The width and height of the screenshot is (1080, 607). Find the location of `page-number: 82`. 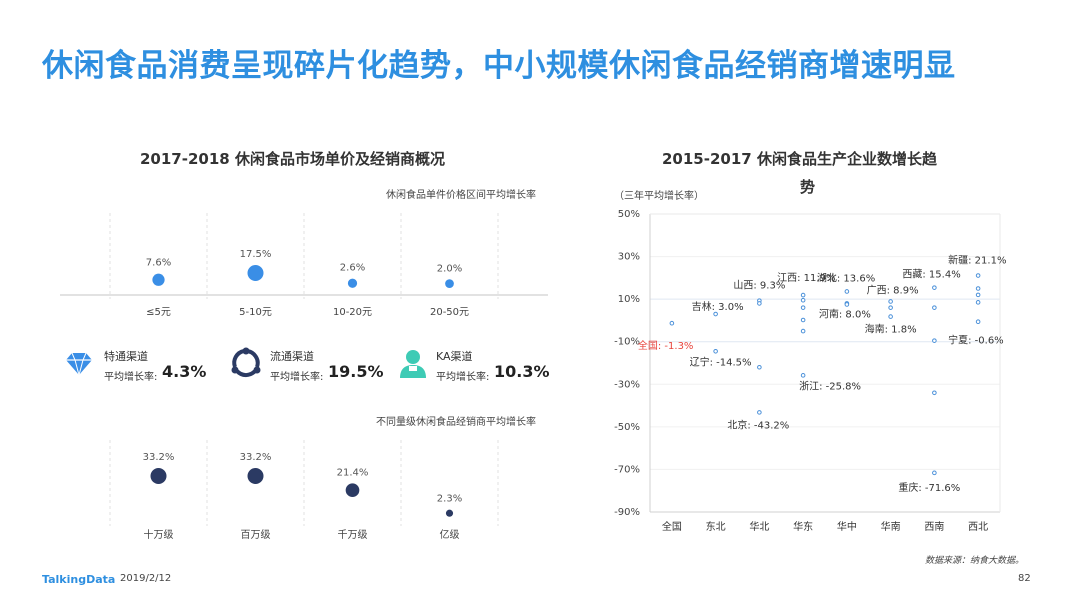

page-number: 82 is located at coordinates (1024, 578).